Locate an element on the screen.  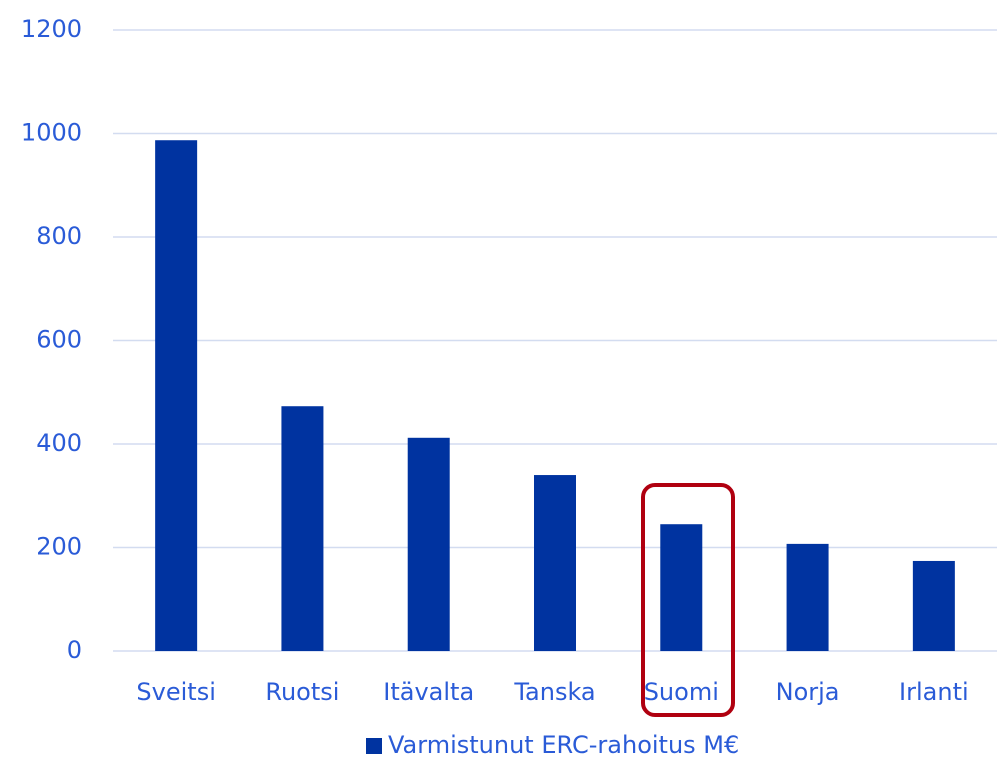
highlight-box is located at coordinates (688, 600).